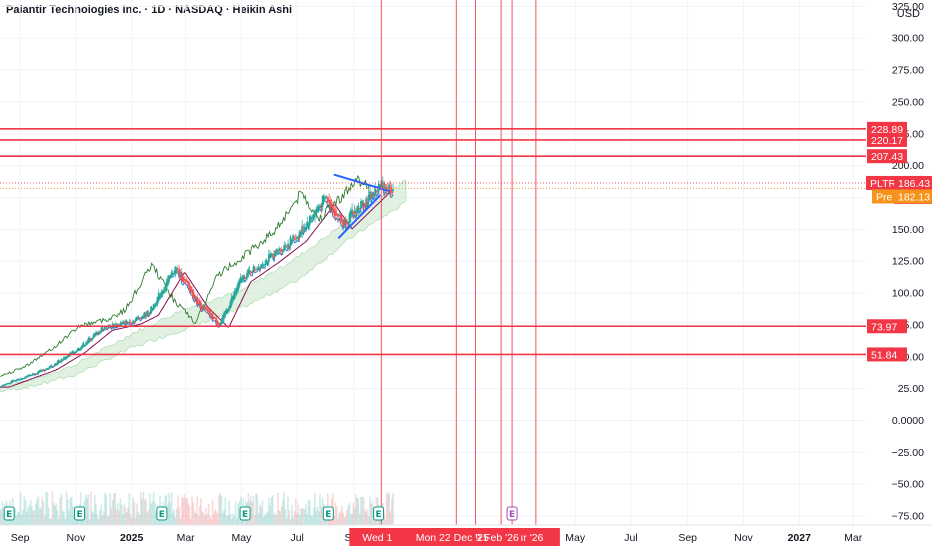 This screenshot has height=550, width=932. I want to click on price-tick-label: 100.00, so click(908, 294).